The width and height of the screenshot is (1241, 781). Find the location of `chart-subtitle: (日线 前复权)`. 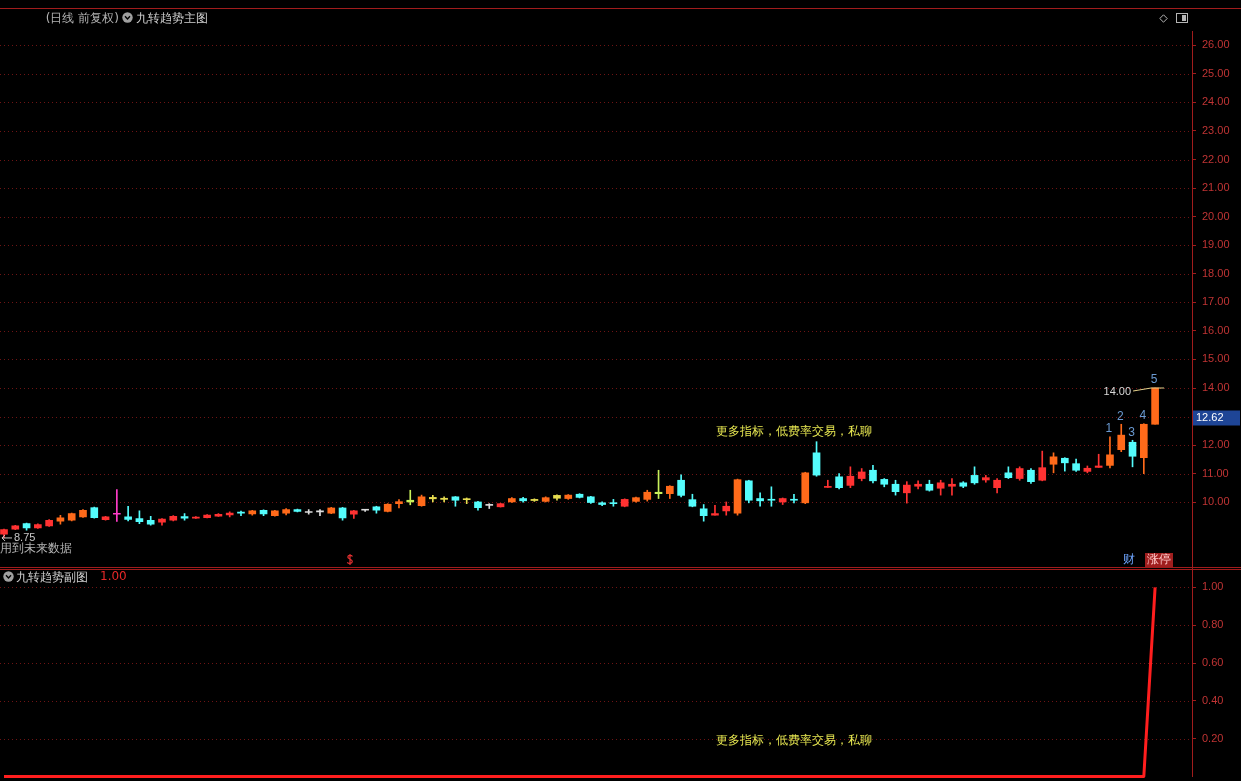

chart-subtitle: (日线 前复权) is located at coordinates (82, 18).